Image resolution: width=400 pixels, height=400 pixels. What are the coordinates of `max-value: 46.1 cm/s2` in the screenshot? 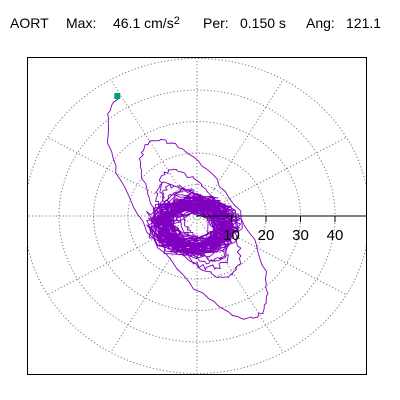 It's located at (146, 24).